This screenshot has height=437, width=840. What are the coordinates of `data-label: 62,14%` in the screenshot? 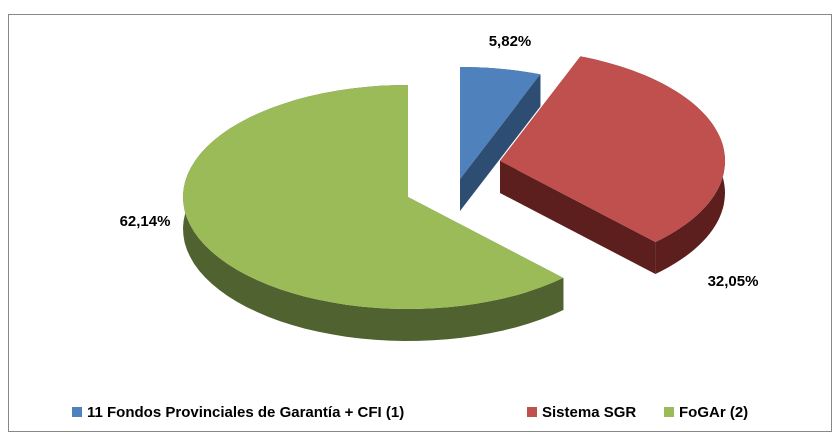 It's located at (145, 221).